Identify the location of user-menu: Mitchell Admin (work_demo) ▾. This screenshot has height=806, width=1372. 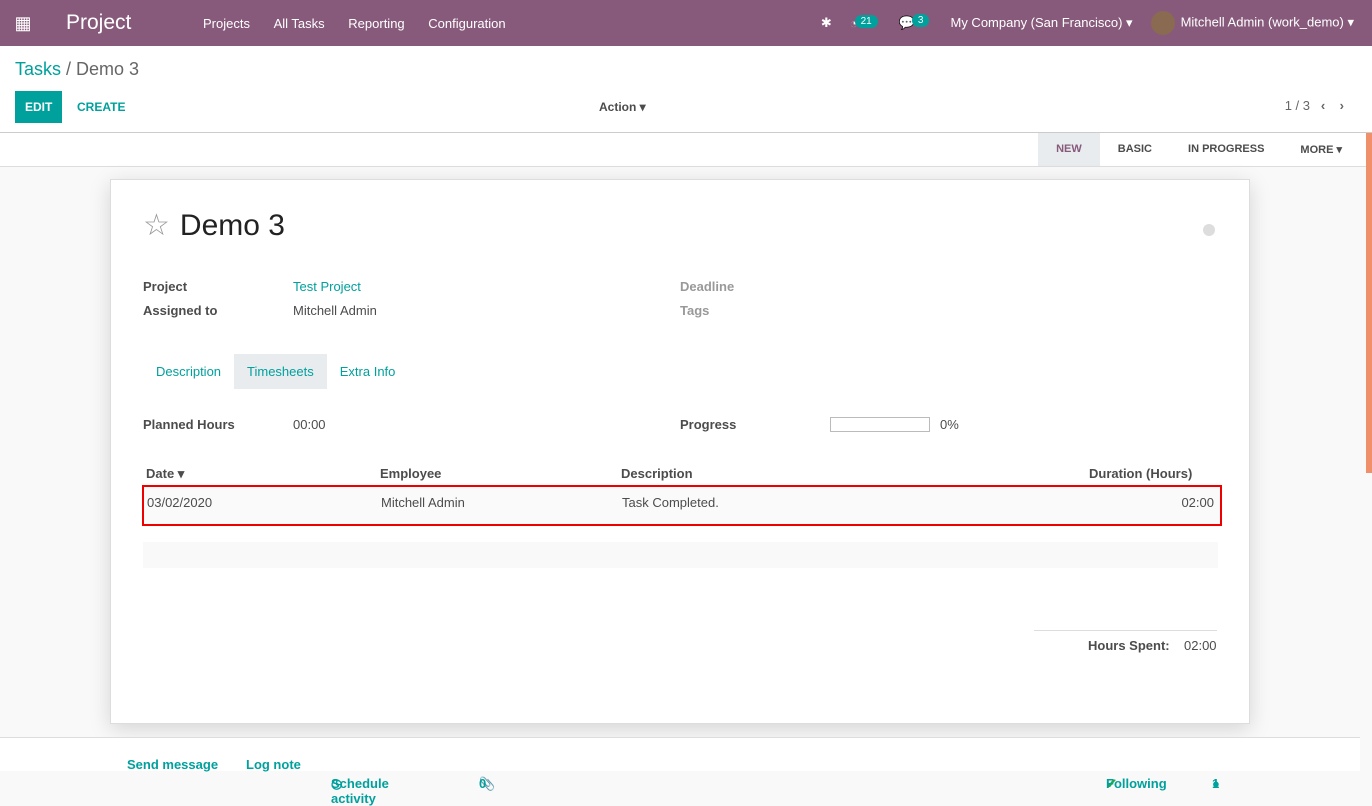
(1252, 23).